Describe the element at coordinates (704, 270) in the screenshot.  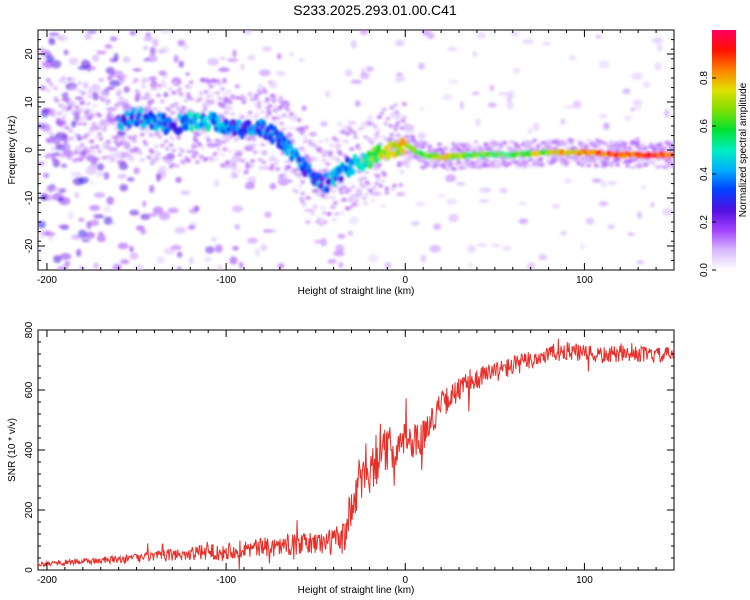
I see `colorbar-tick-label: 0.0` at that location.